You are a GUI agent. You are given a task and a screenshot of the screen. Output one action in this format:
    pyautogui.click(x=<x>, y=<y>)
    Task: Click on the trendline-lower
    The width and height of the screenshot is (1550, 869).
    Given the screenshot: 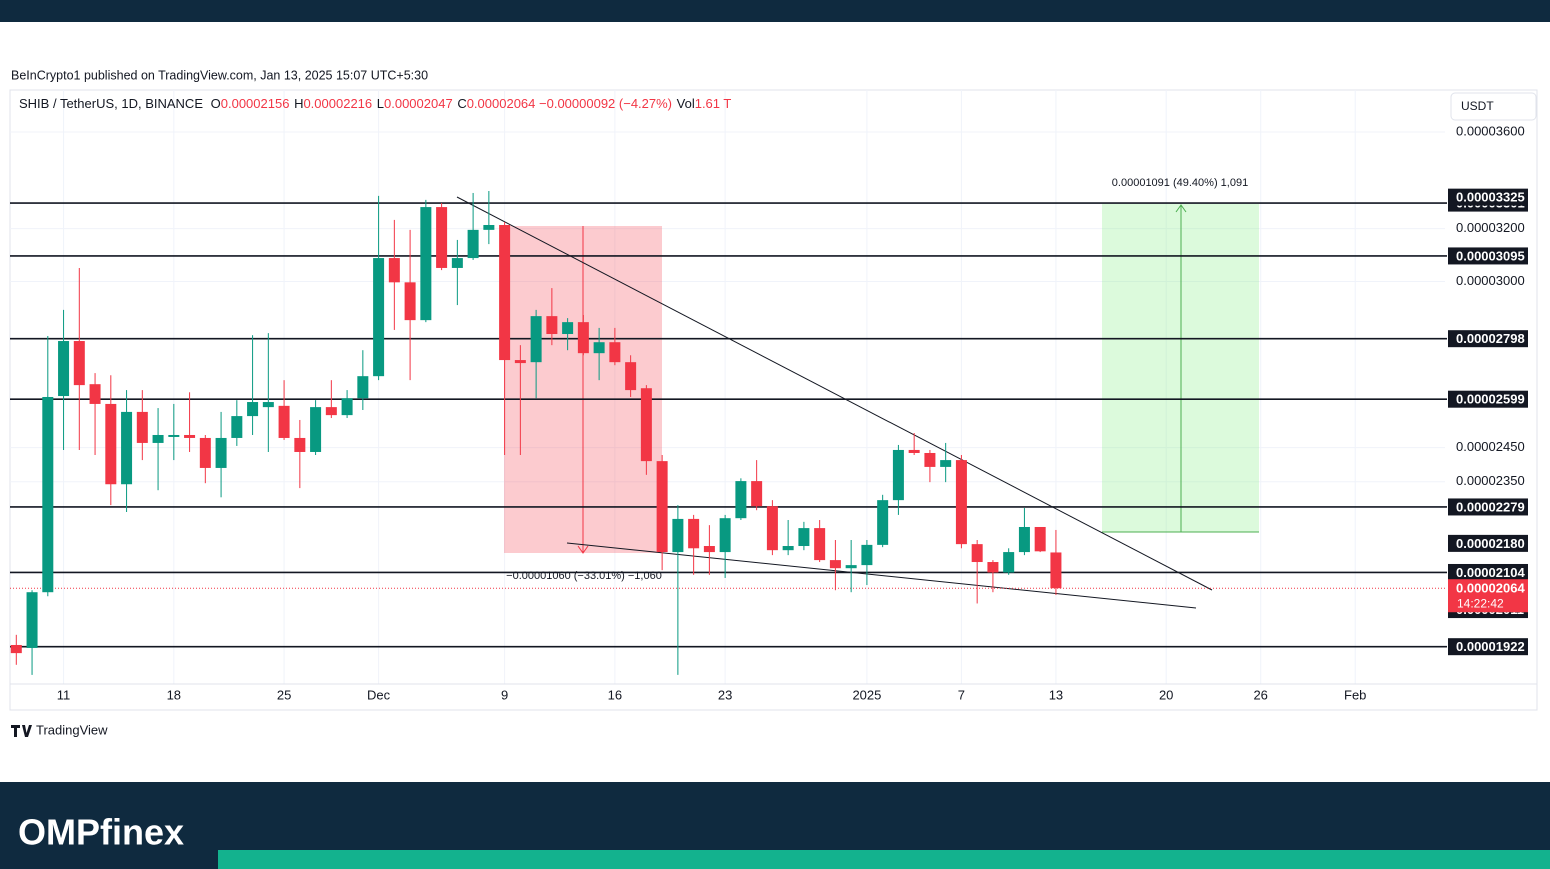 What is the action you would take?
    pyautogui.click(x=881, y=575)
    